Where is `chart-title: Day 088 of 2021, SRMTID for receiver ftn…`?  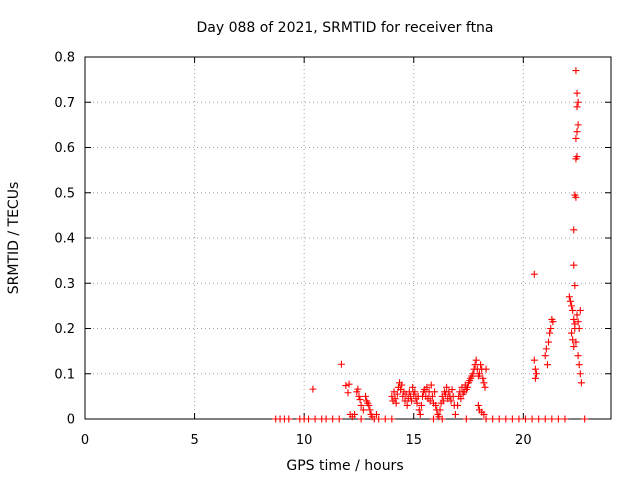 chart-title: Day 088 of 2021, SRMTID for receiver ftn… is located at coordinates (344, 28).